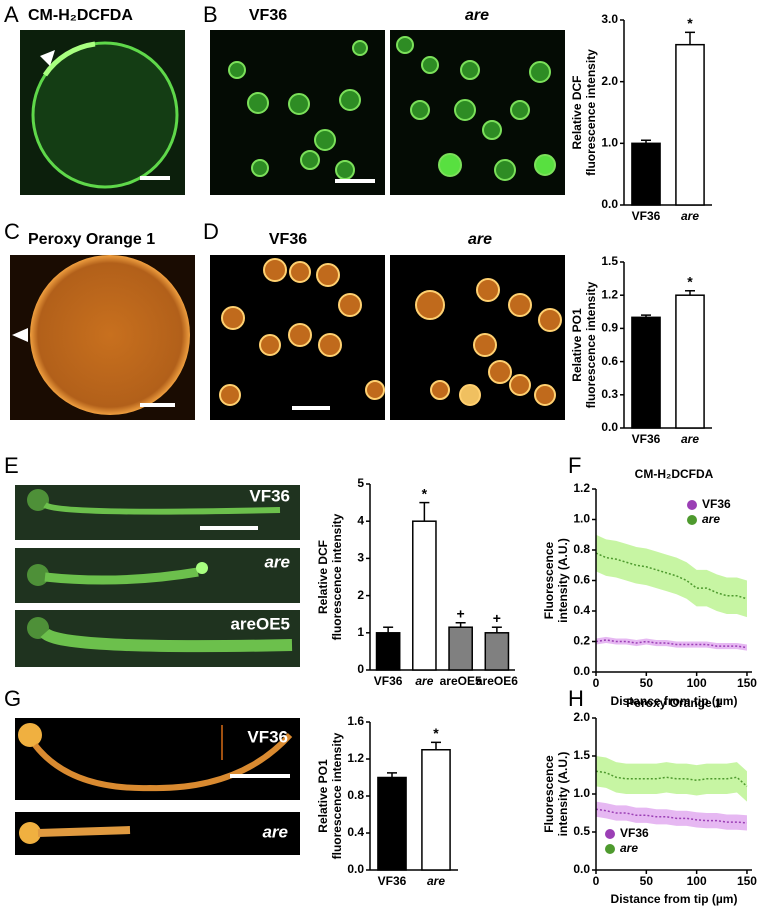 The height and width of the screenshot is (920, 762). What do you see at coordinates (609, 328) in the screenshot?
I see `y-tick-label: 0.9` at bounding box center [609, 328].